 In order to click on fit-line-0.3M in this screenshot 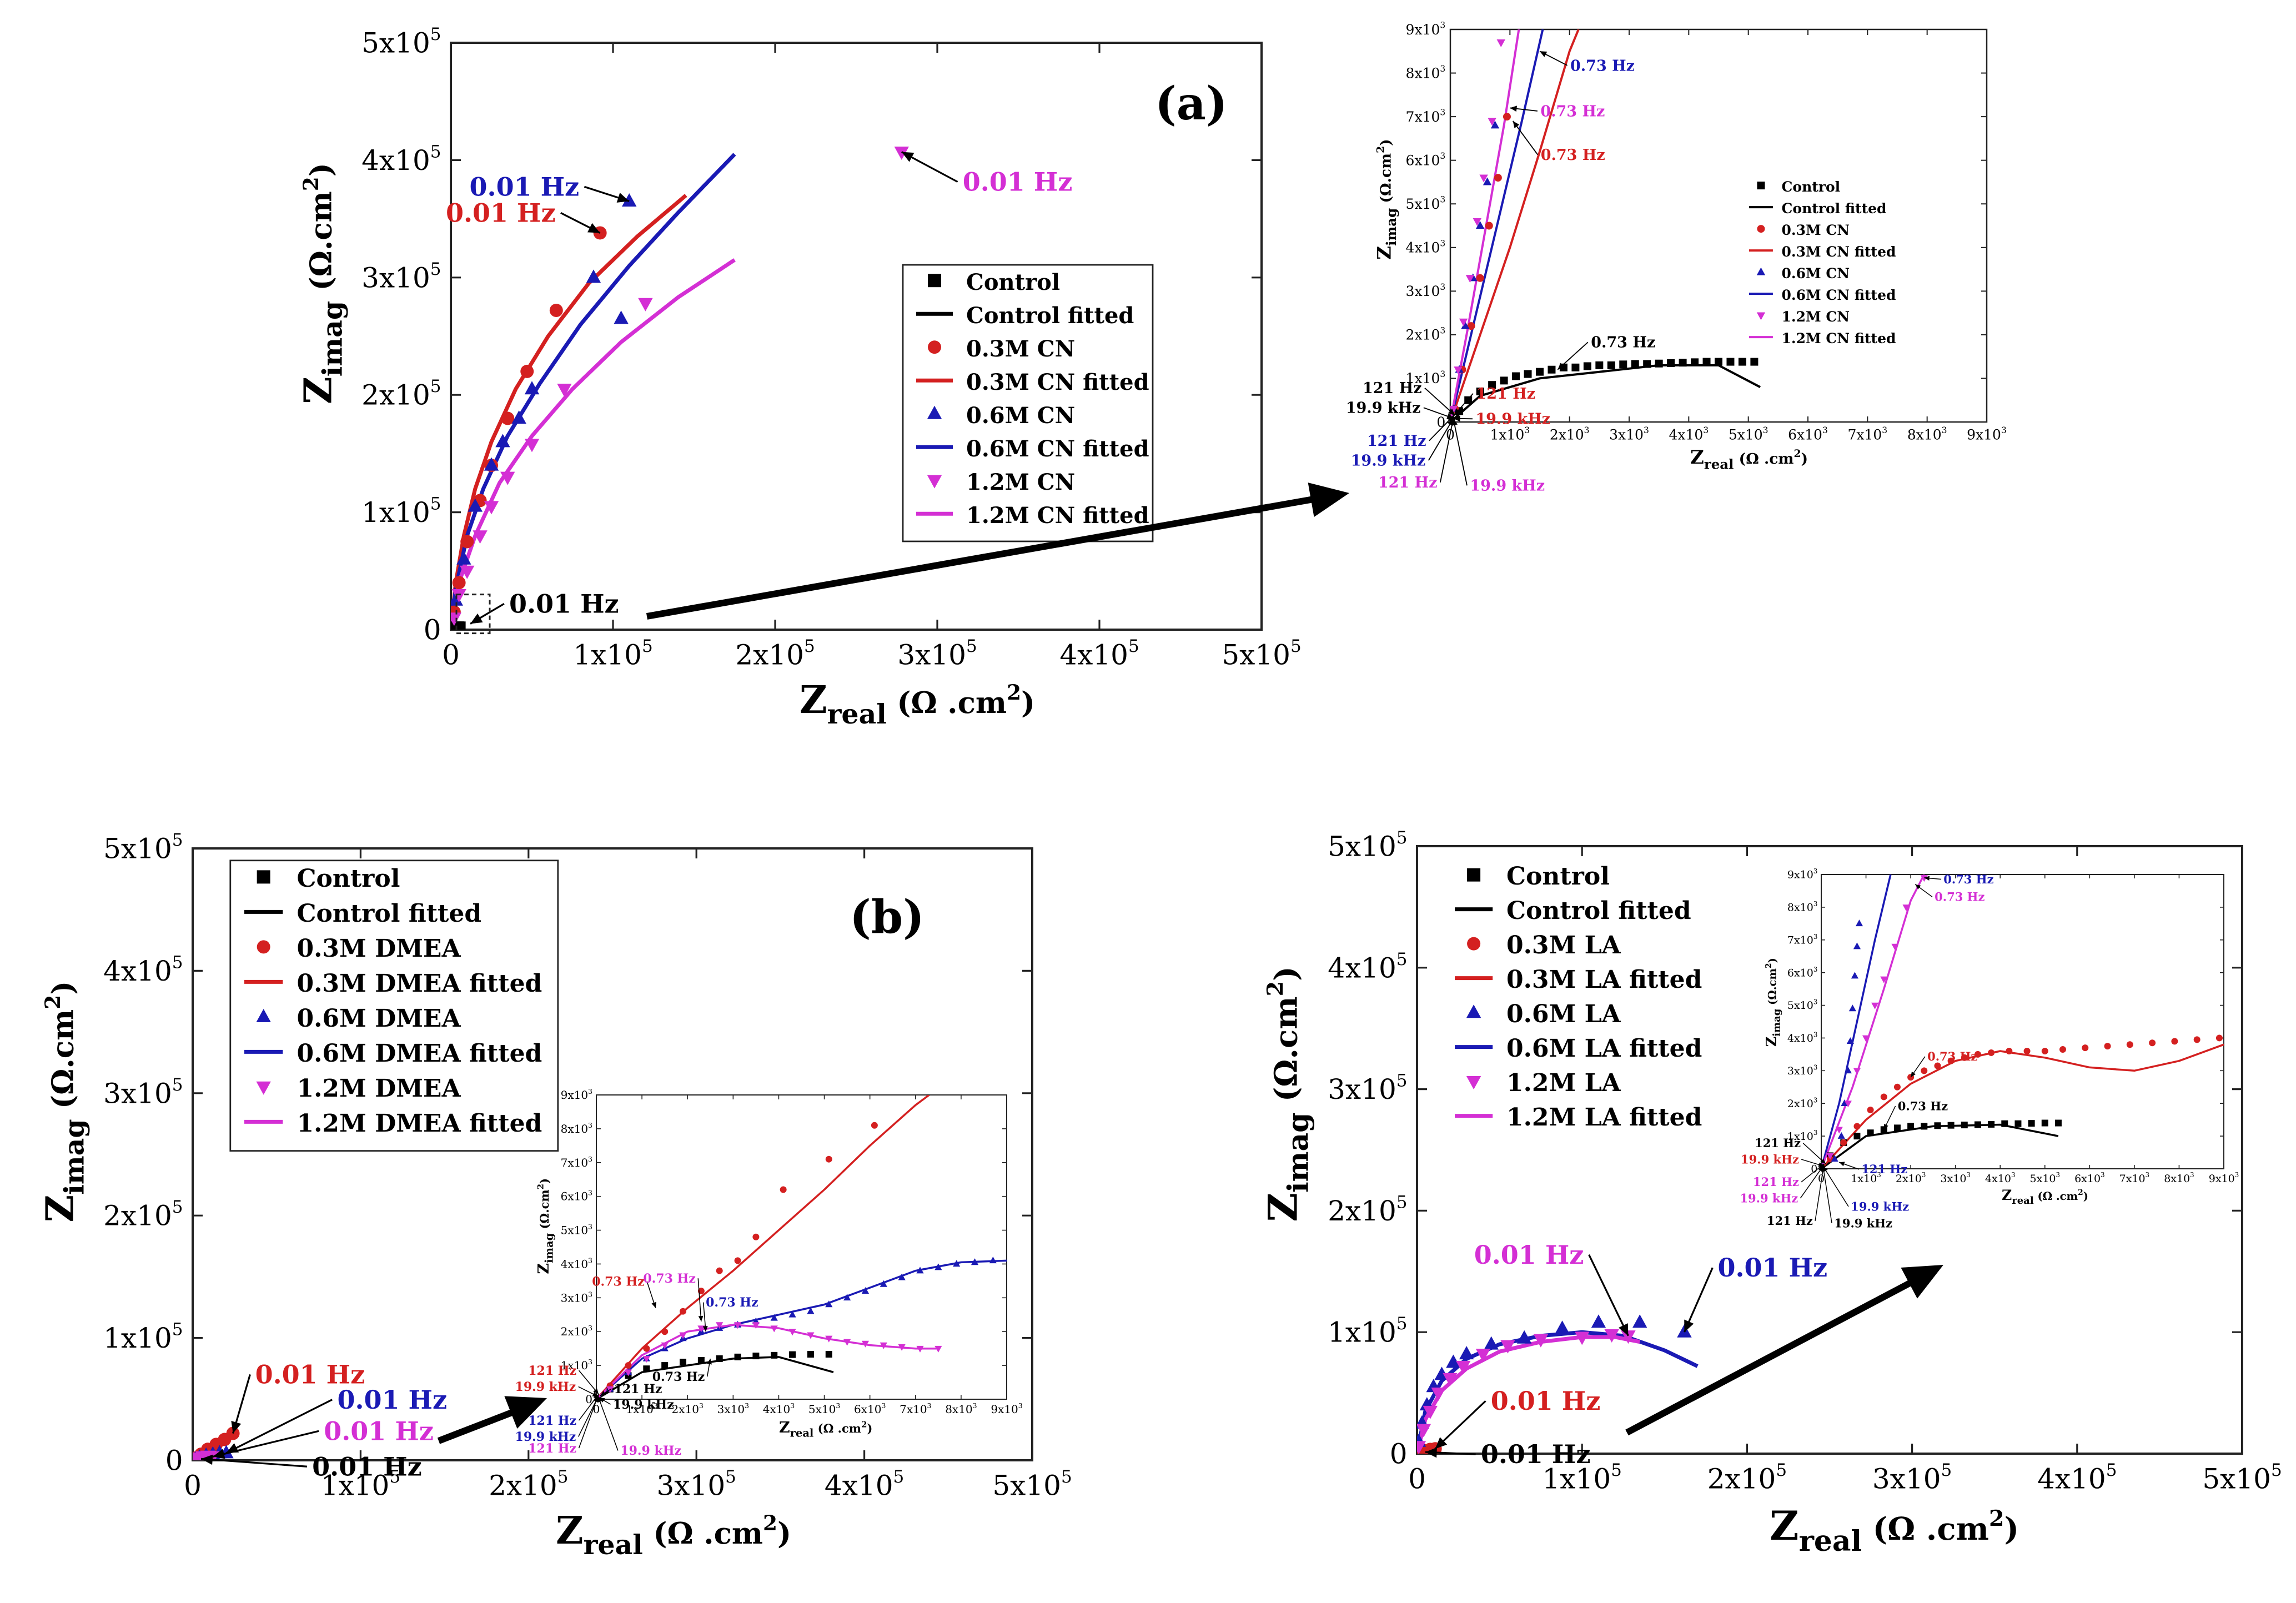, I will do `click(1515, 225)`.